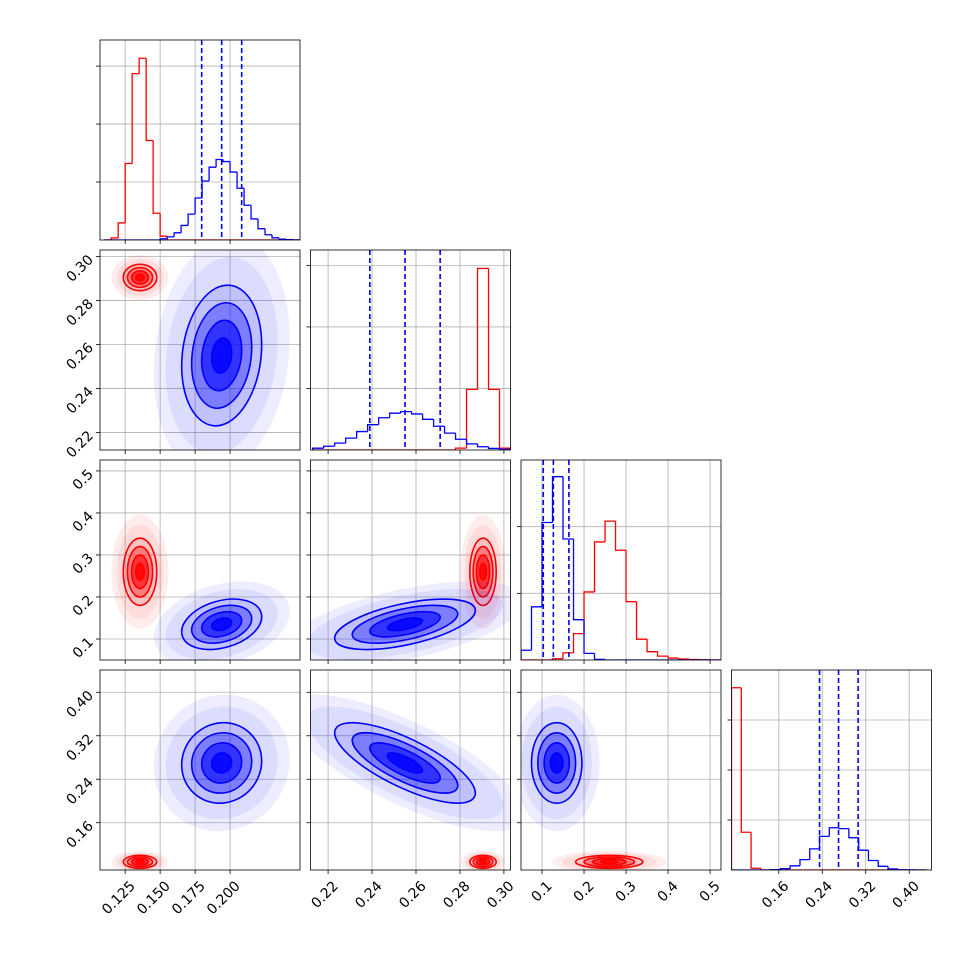  What do you see at coordinates (79, 834) in the screenshot?
I see `y-tick-label: 0.16` at bounding box center [79, 834].